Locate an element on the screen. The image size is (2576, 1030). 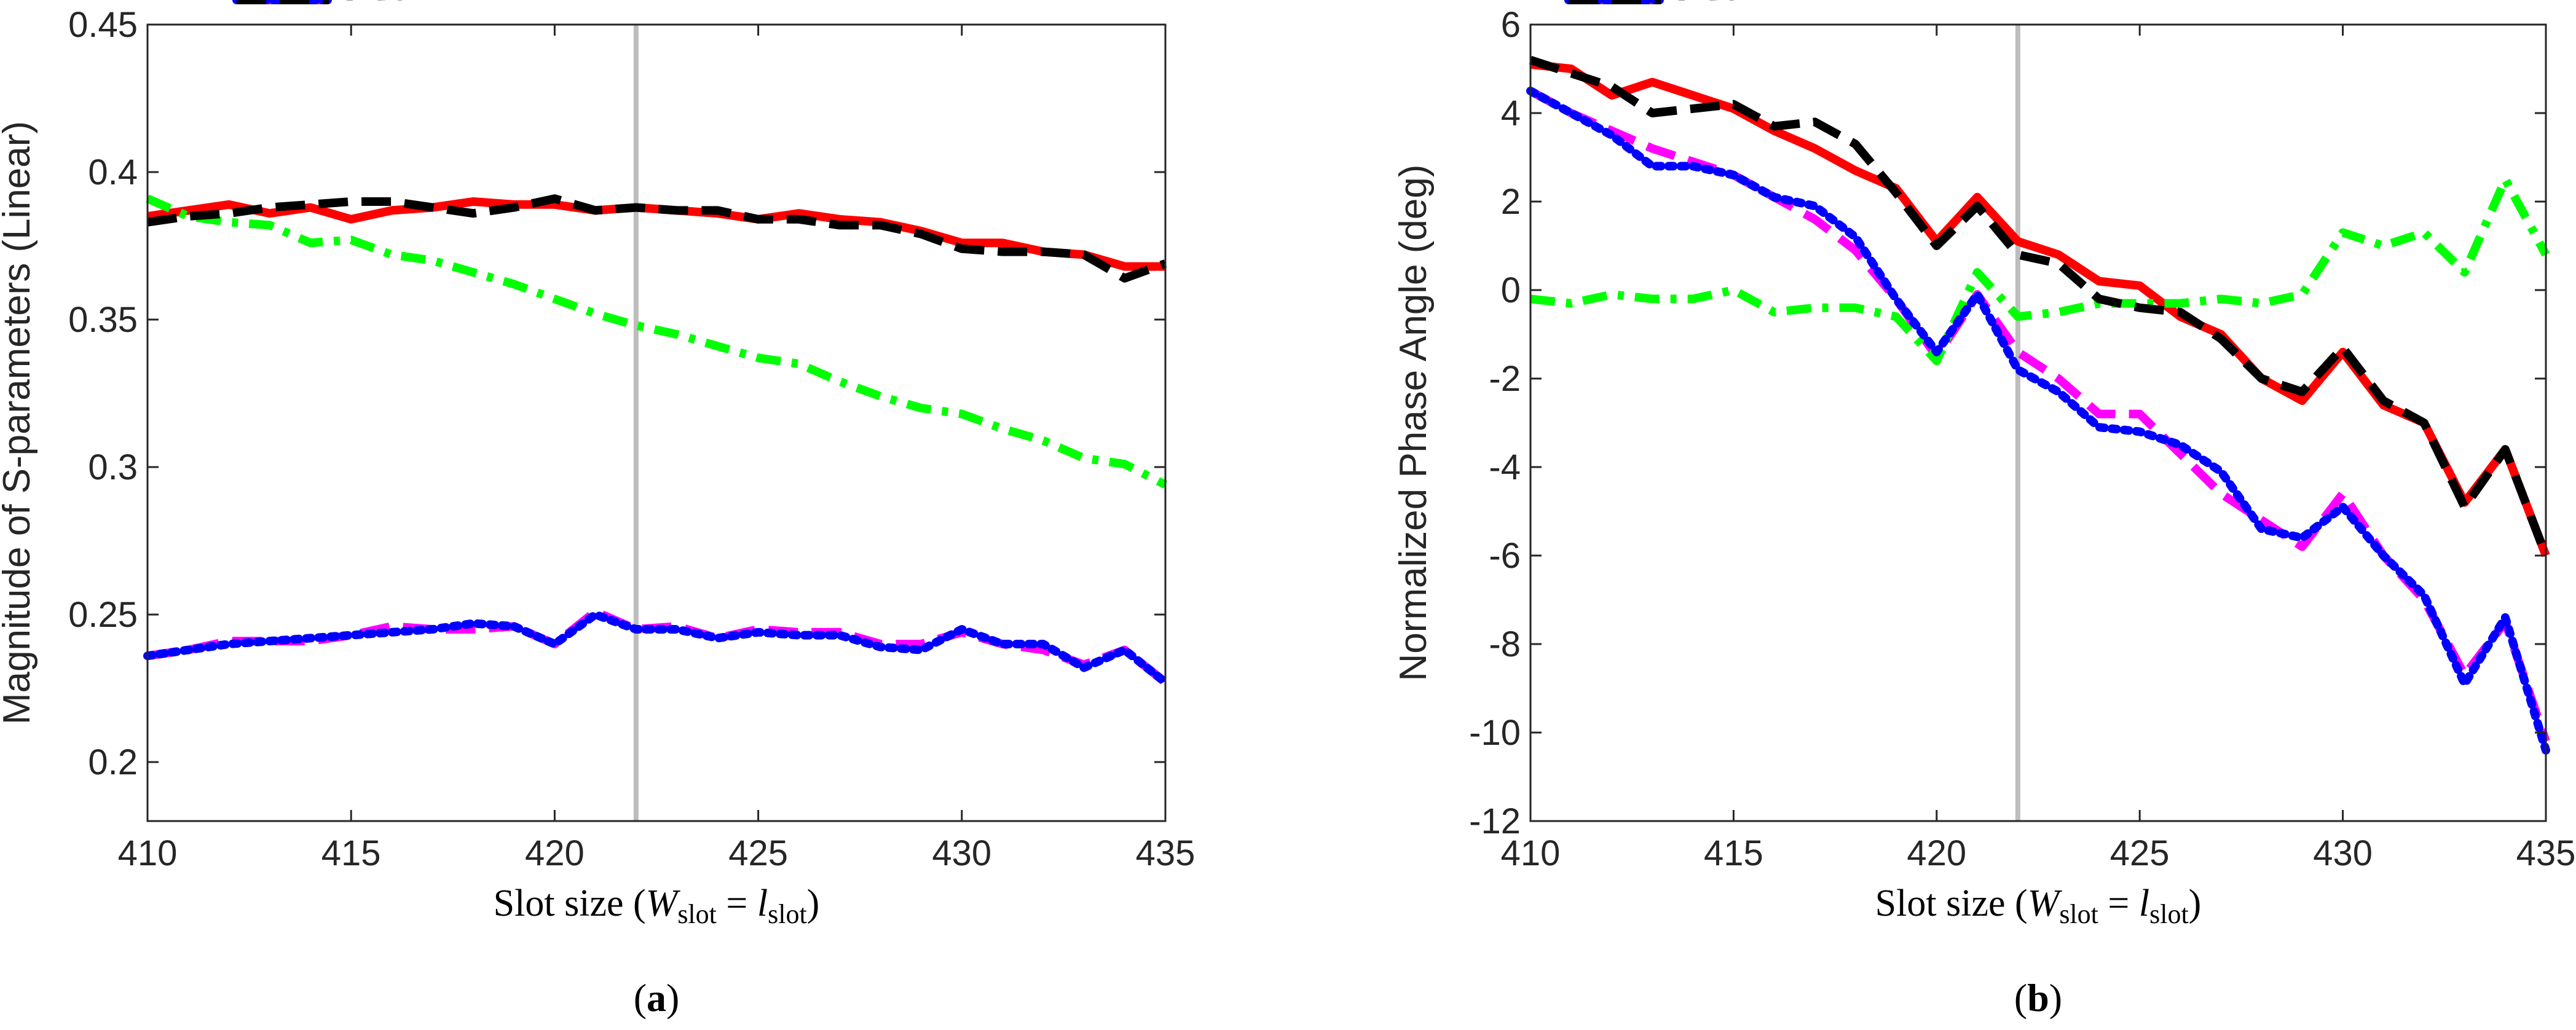
y-axis-label: Normalized Phase Angle (deg) is located at coordinates (1414, 424).